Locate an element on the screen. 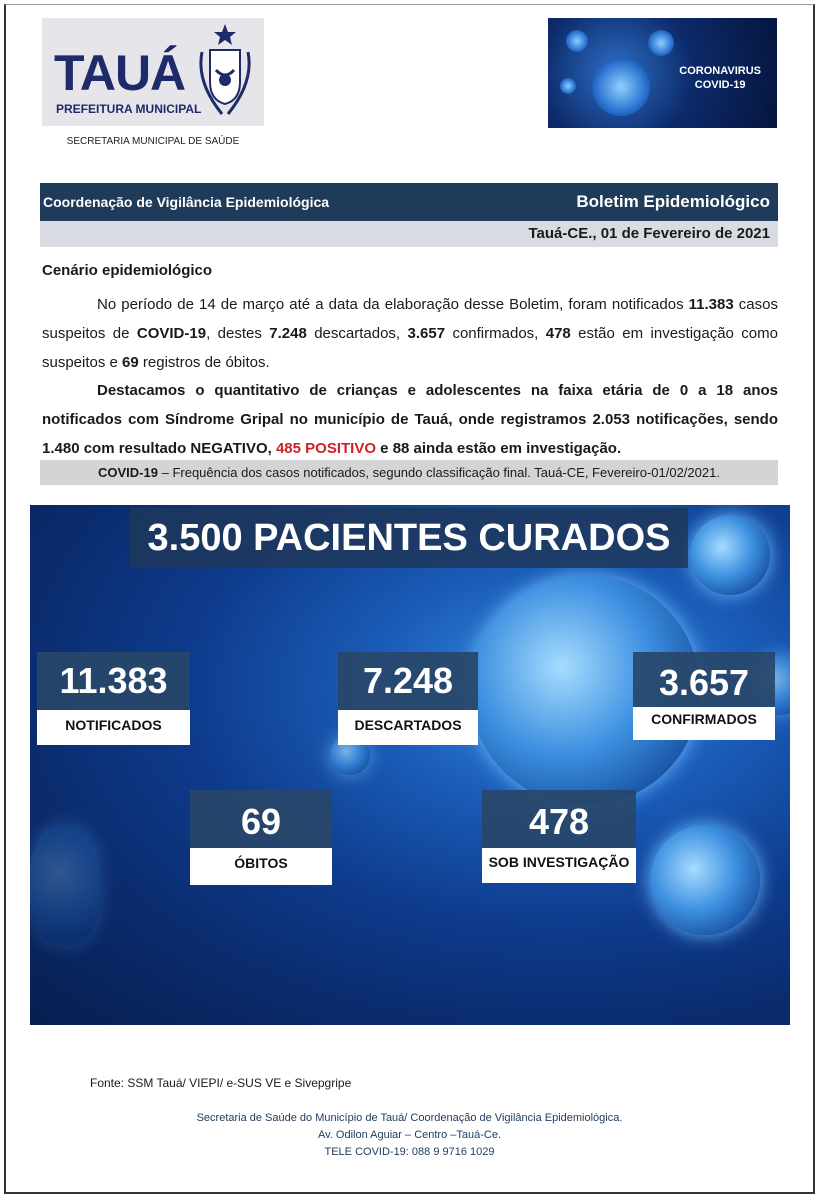  section-title: Cenário epidemiológico is located at coordinates (127, 270).